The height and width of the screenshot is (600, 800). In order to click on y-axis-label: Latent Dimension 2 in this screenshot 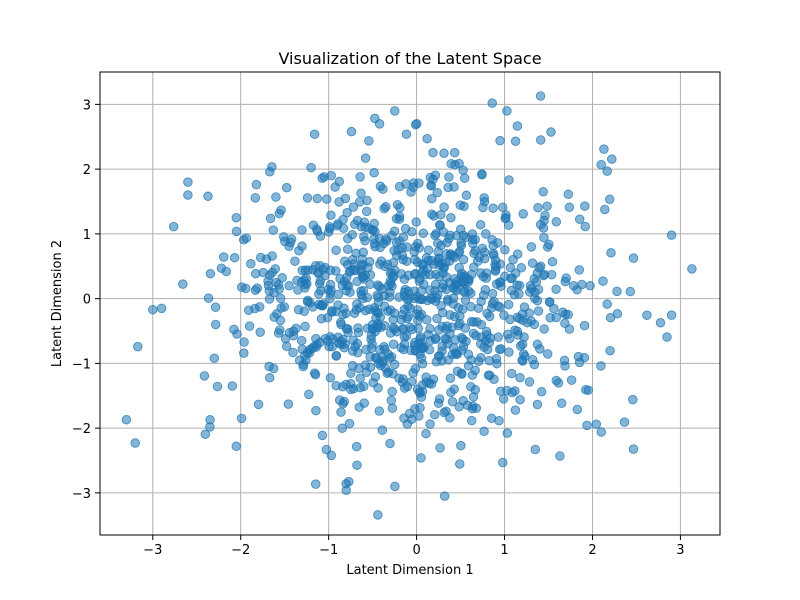, I will do `click(57, 303)`.